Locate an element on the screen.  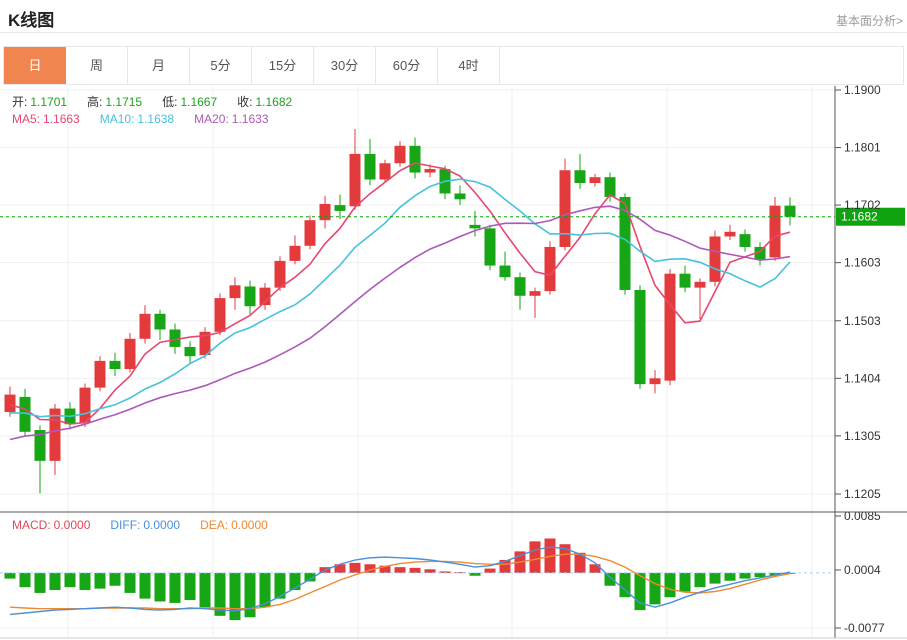
interval-tab-bar: 日周月 5分 15分 30分 60分 4时 is located at coordinates (453, 65).